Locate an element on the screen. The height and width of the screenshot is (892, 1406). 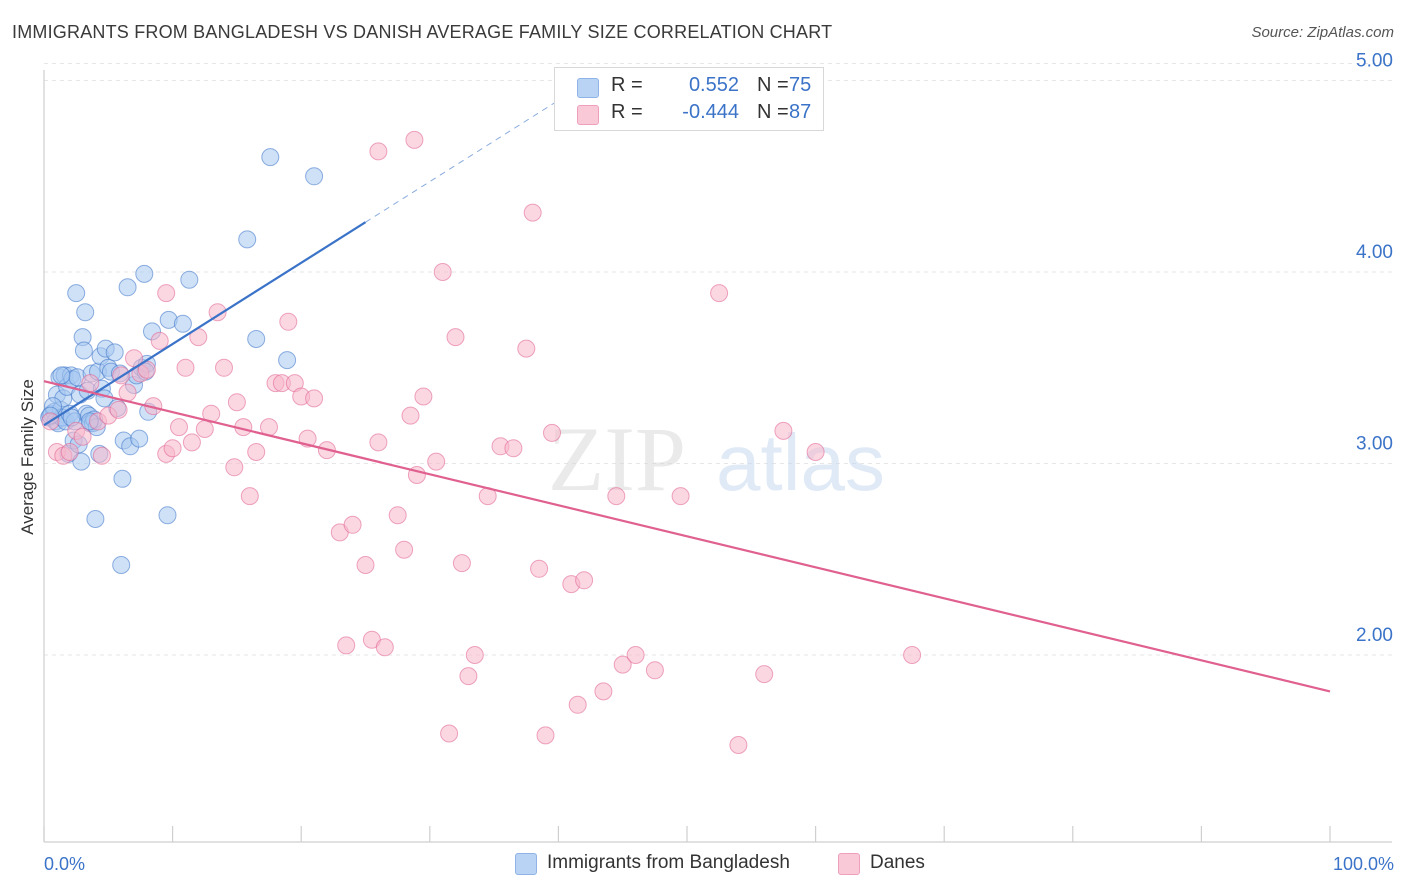
watermark: ZIP atlas is located at coordinates (716, 459).